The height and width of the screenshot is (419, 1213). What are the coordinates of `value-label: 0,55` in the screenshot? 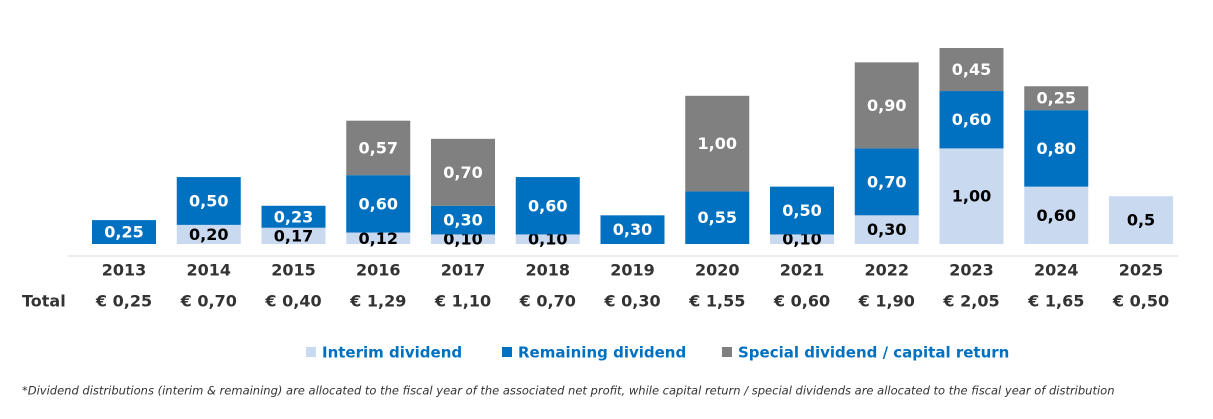 It's located at (717, 217).